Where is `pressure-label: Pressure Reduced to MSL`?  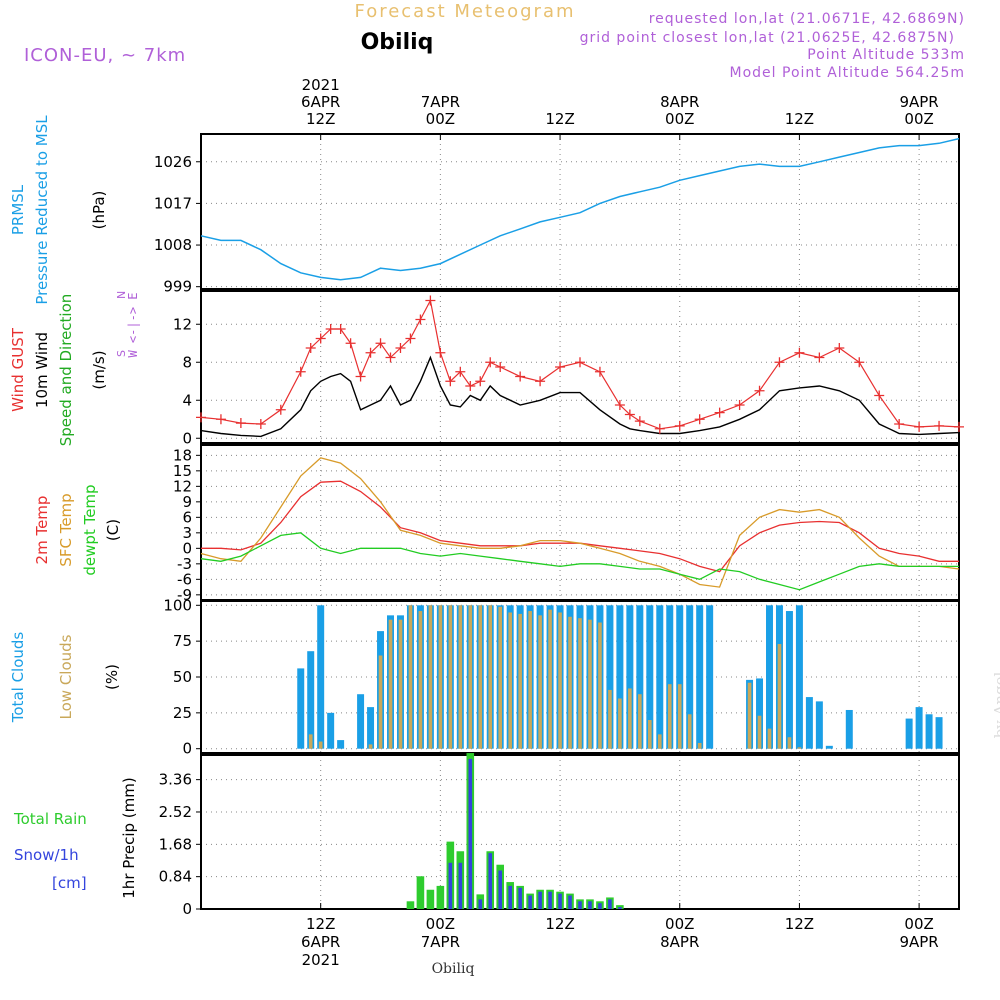
pressure-label: Pressure Reduced to MSL is located at coordinates (42, 210).